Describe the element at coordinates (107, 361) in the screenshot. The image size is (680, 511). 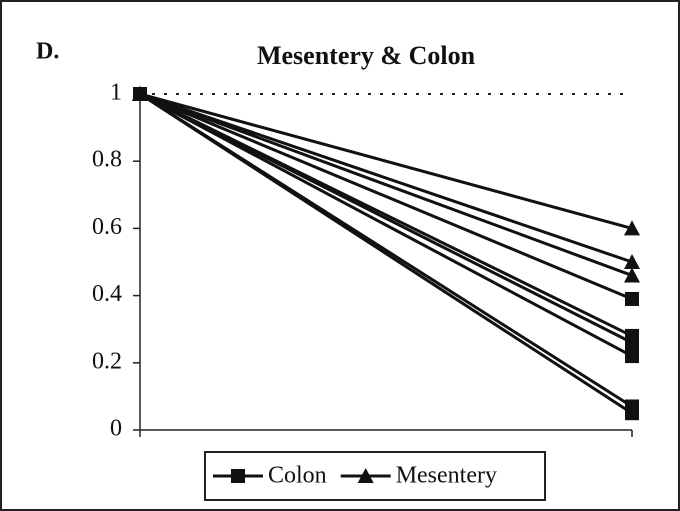
I see `y-tick-label: 0.2` at that location.